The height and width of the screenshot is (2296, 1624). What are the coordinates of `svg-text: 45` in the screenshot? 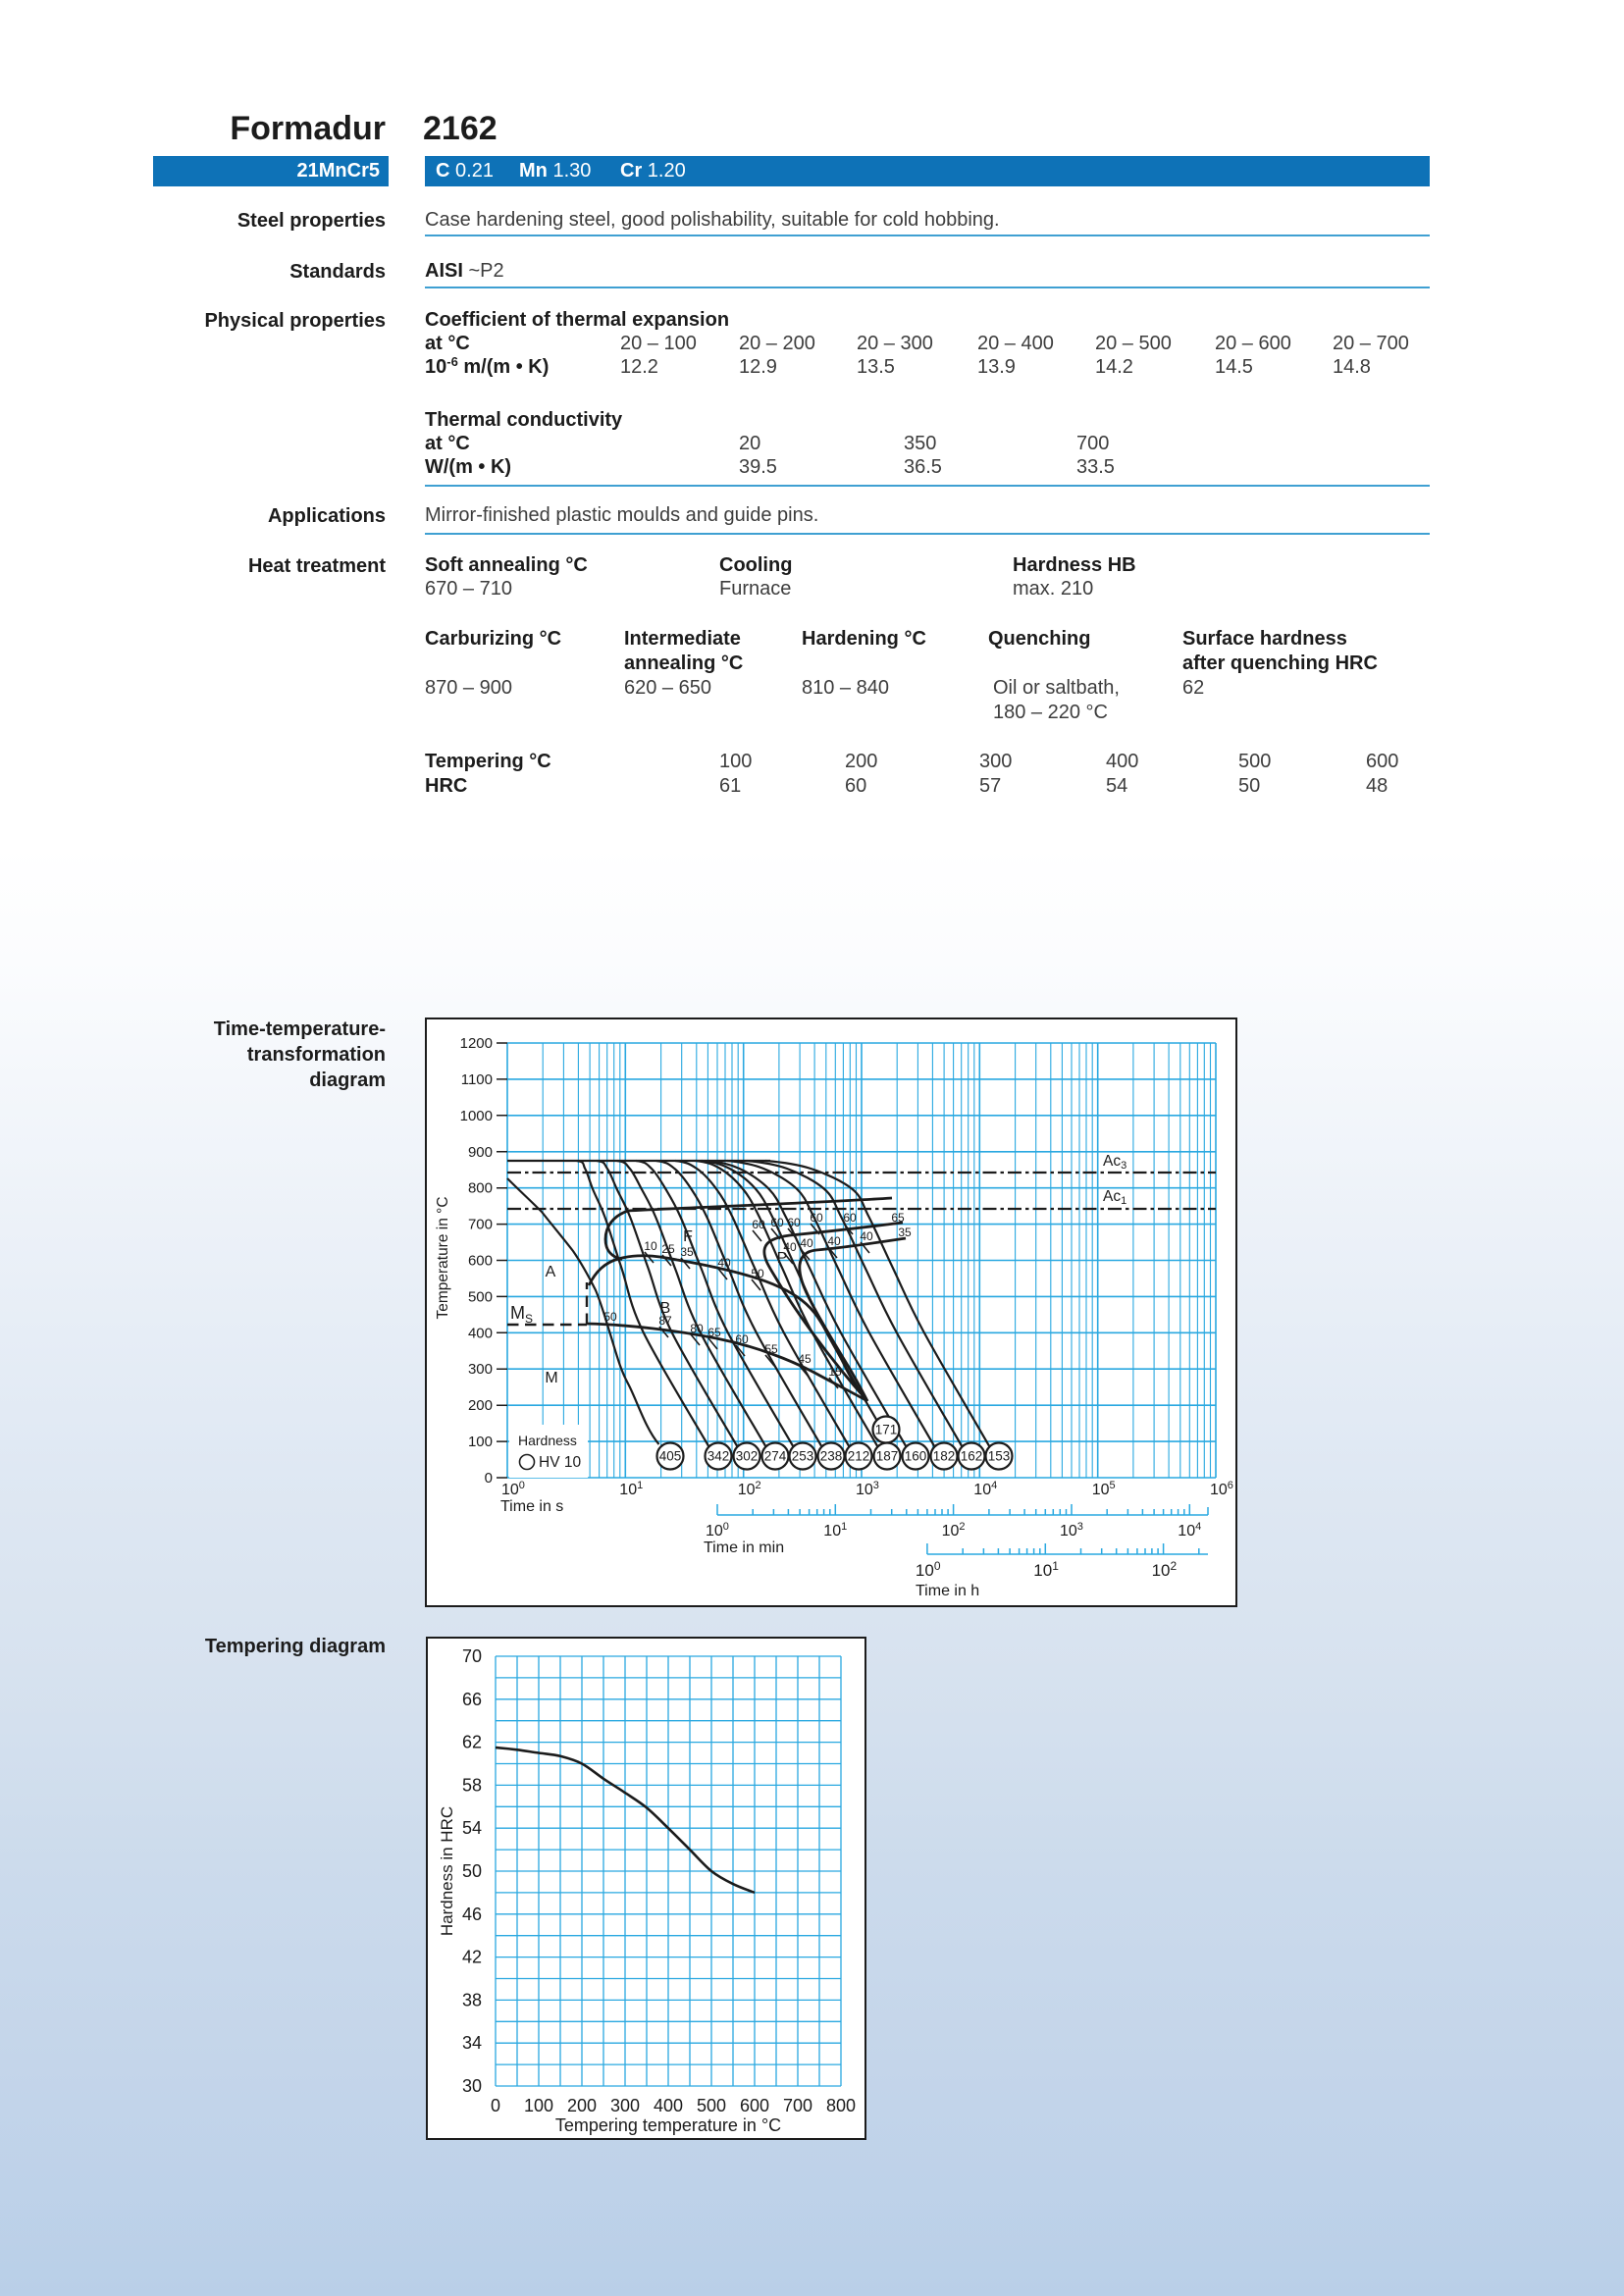 It's located at (805, 1359).